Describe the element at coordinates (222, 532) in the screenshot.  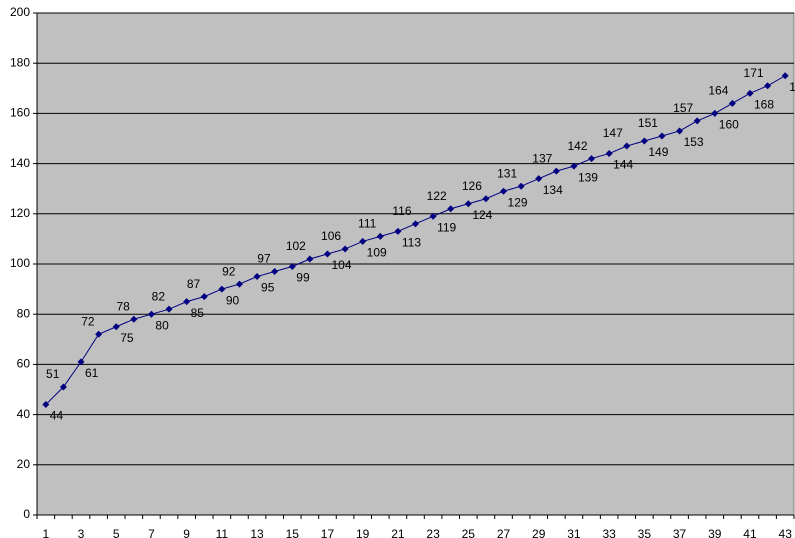
I see `x-tick-label: 11` at that location.